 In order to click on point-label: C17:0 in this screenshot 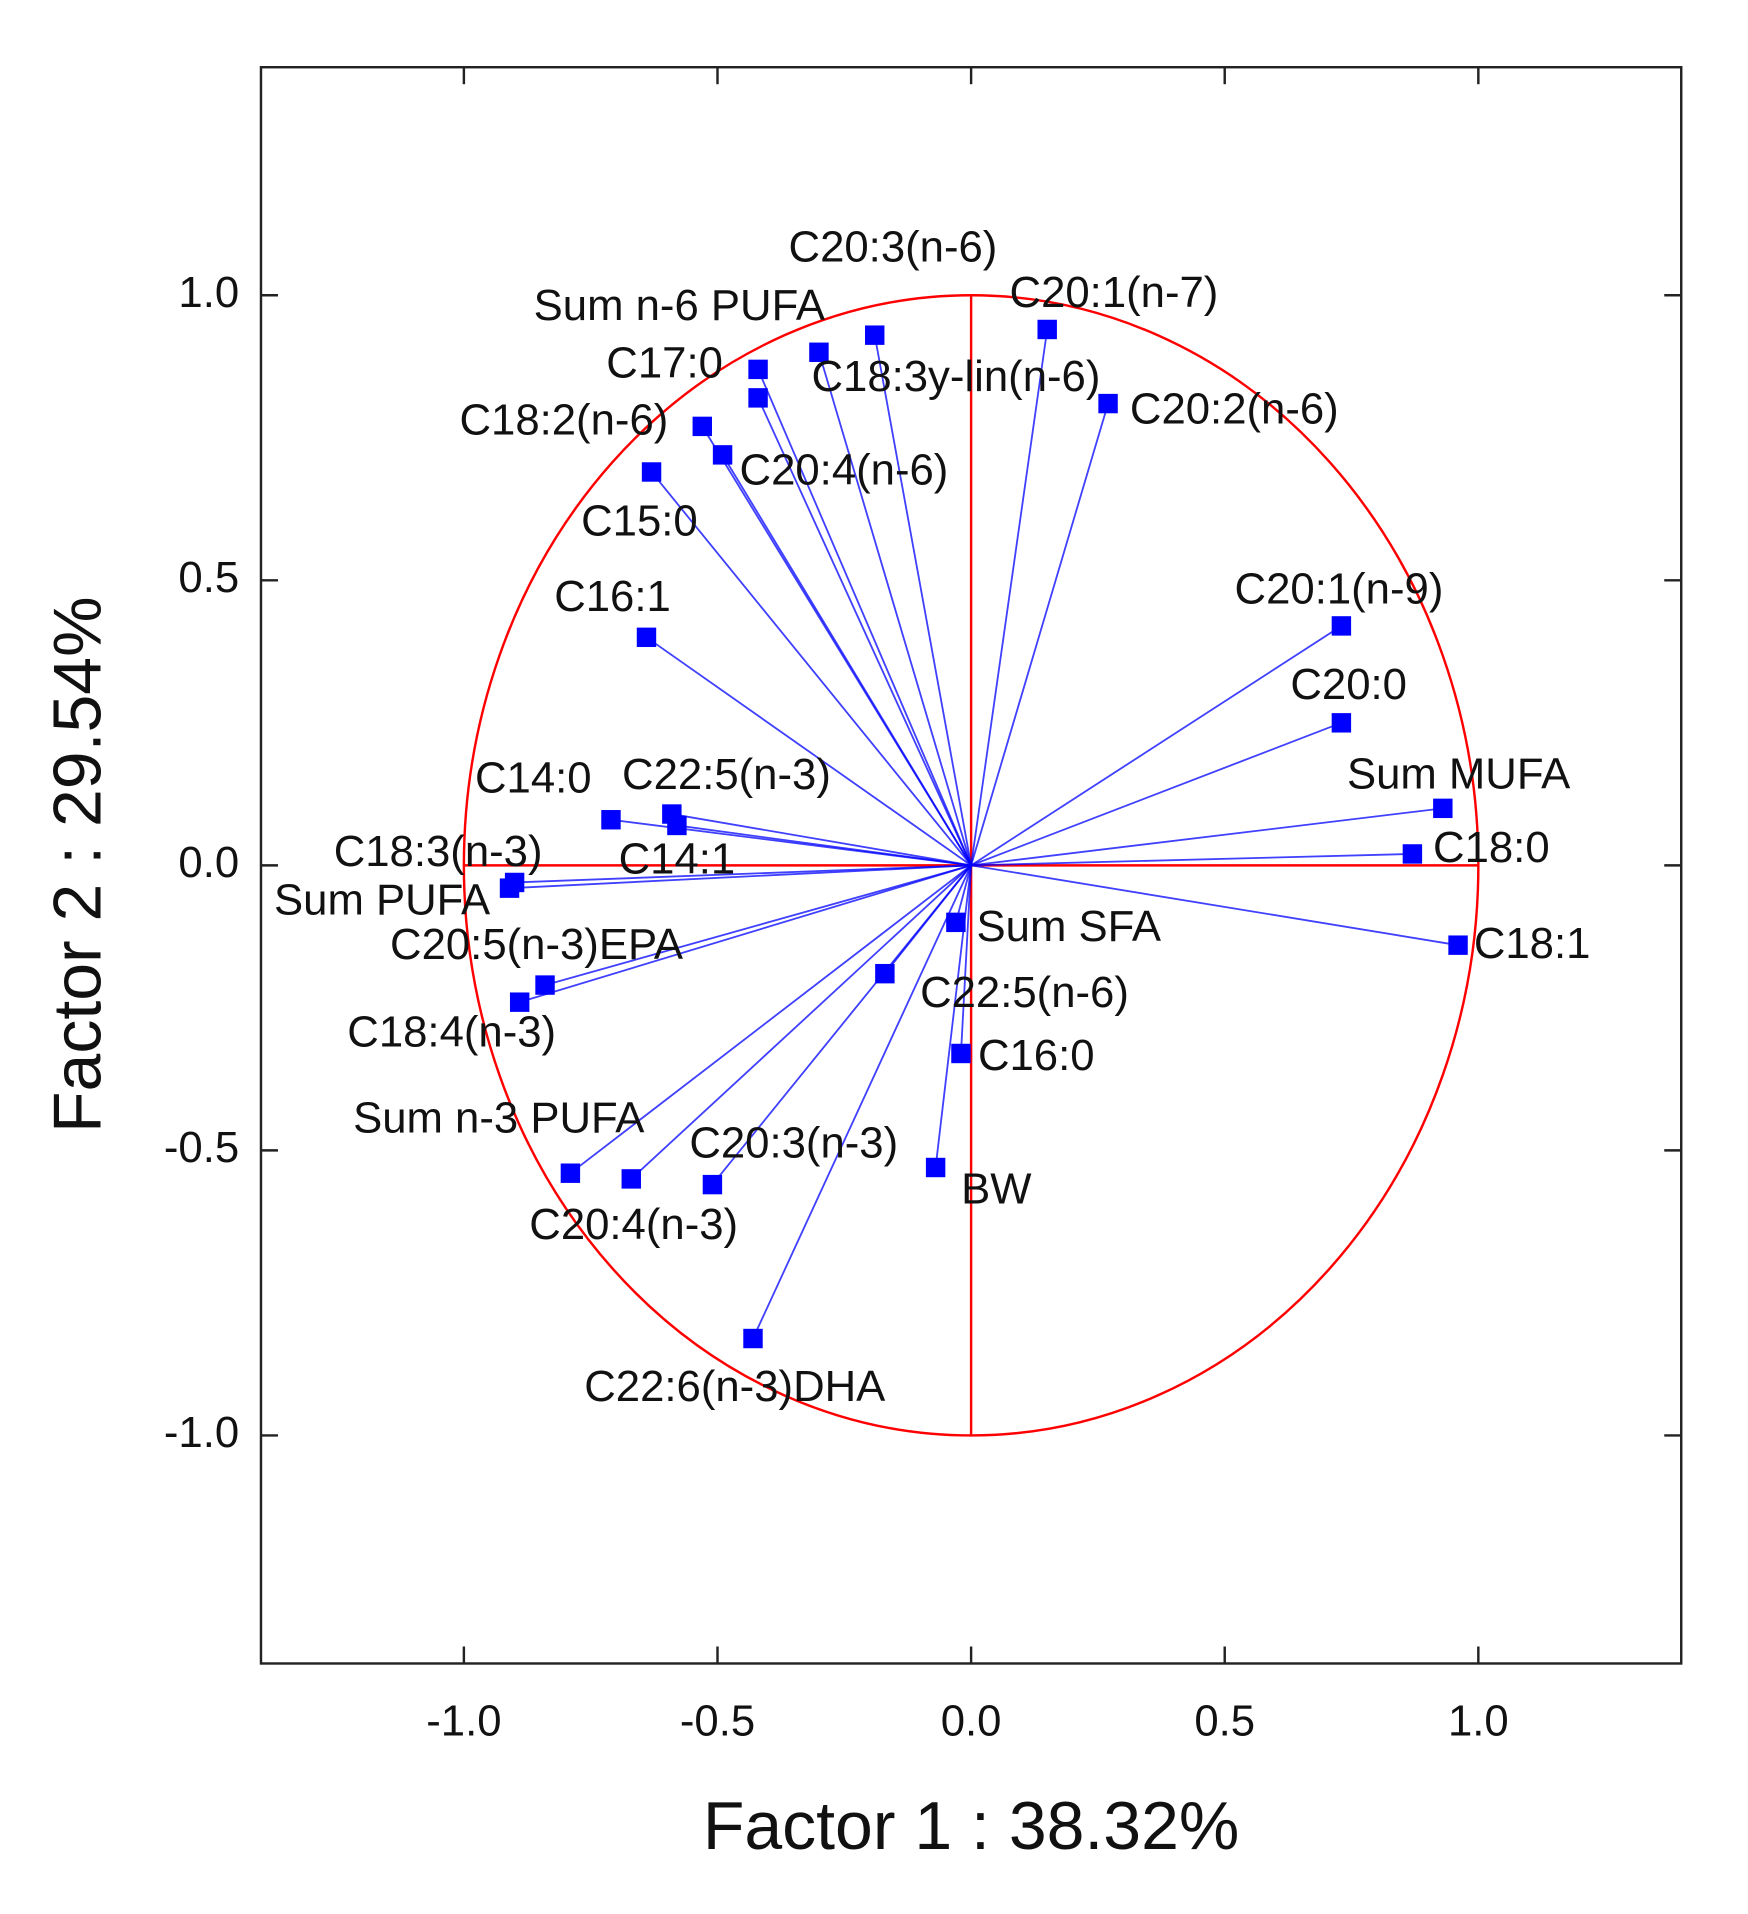, I will do `click(664, 362)`.